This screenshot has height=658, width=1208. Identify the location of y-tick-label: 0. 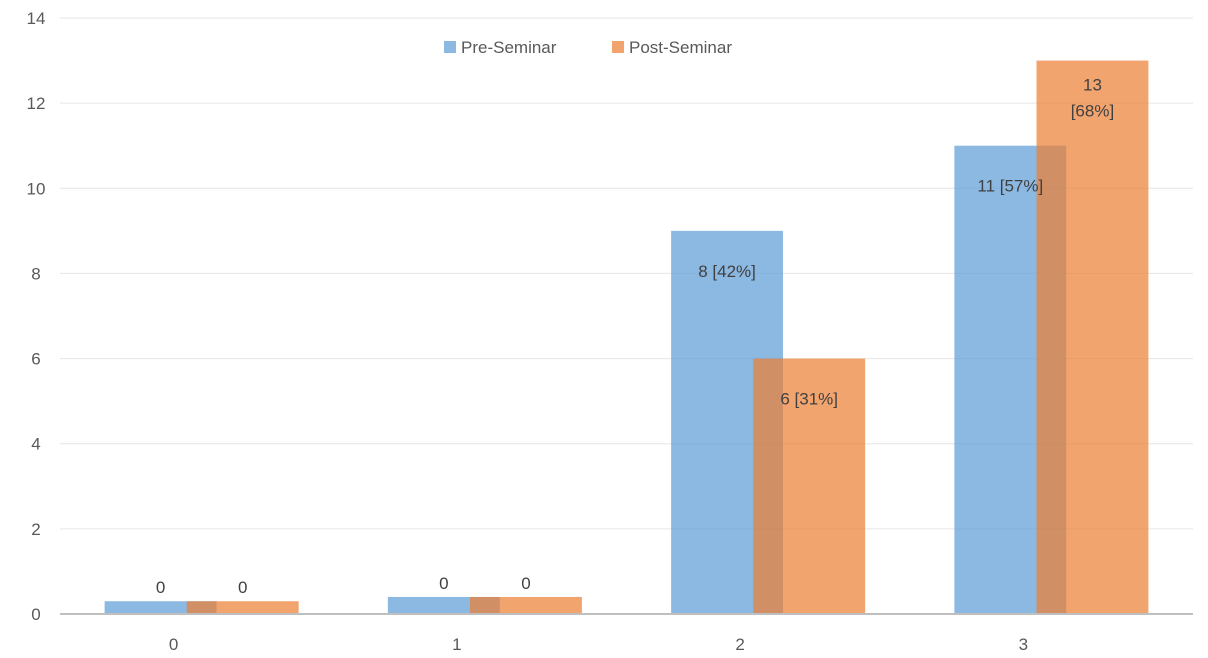
(35, 614).